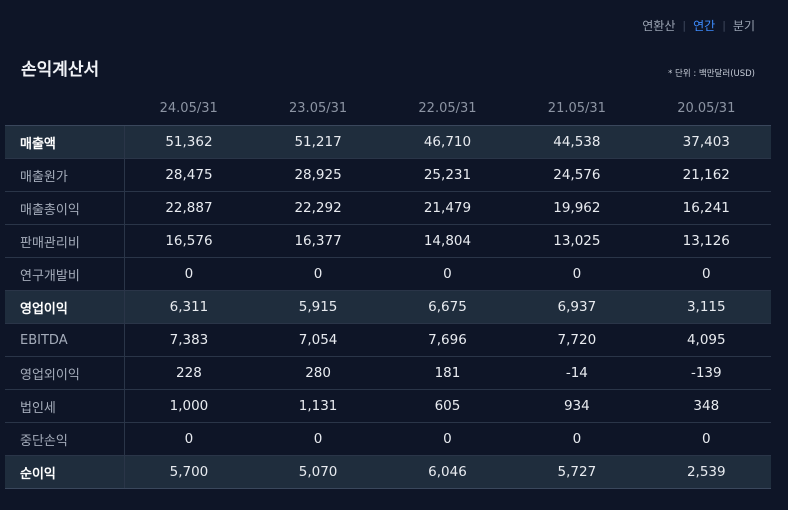  What do you see at coordinates (447, 373) in the screenshot?
I see `table-cell: 181` at bounding box center [447, 373].